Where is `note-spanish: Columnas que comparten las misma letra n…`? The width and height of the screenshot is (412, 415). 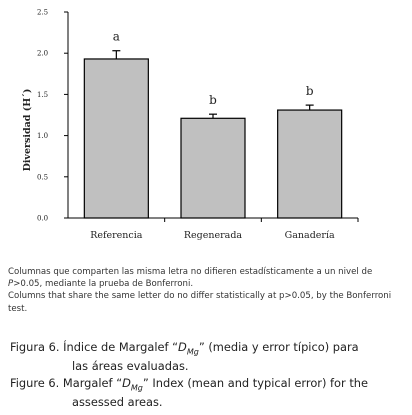
note-spanish: Columnas que comparten las misma letra n… is located at coordinates (190, 278).